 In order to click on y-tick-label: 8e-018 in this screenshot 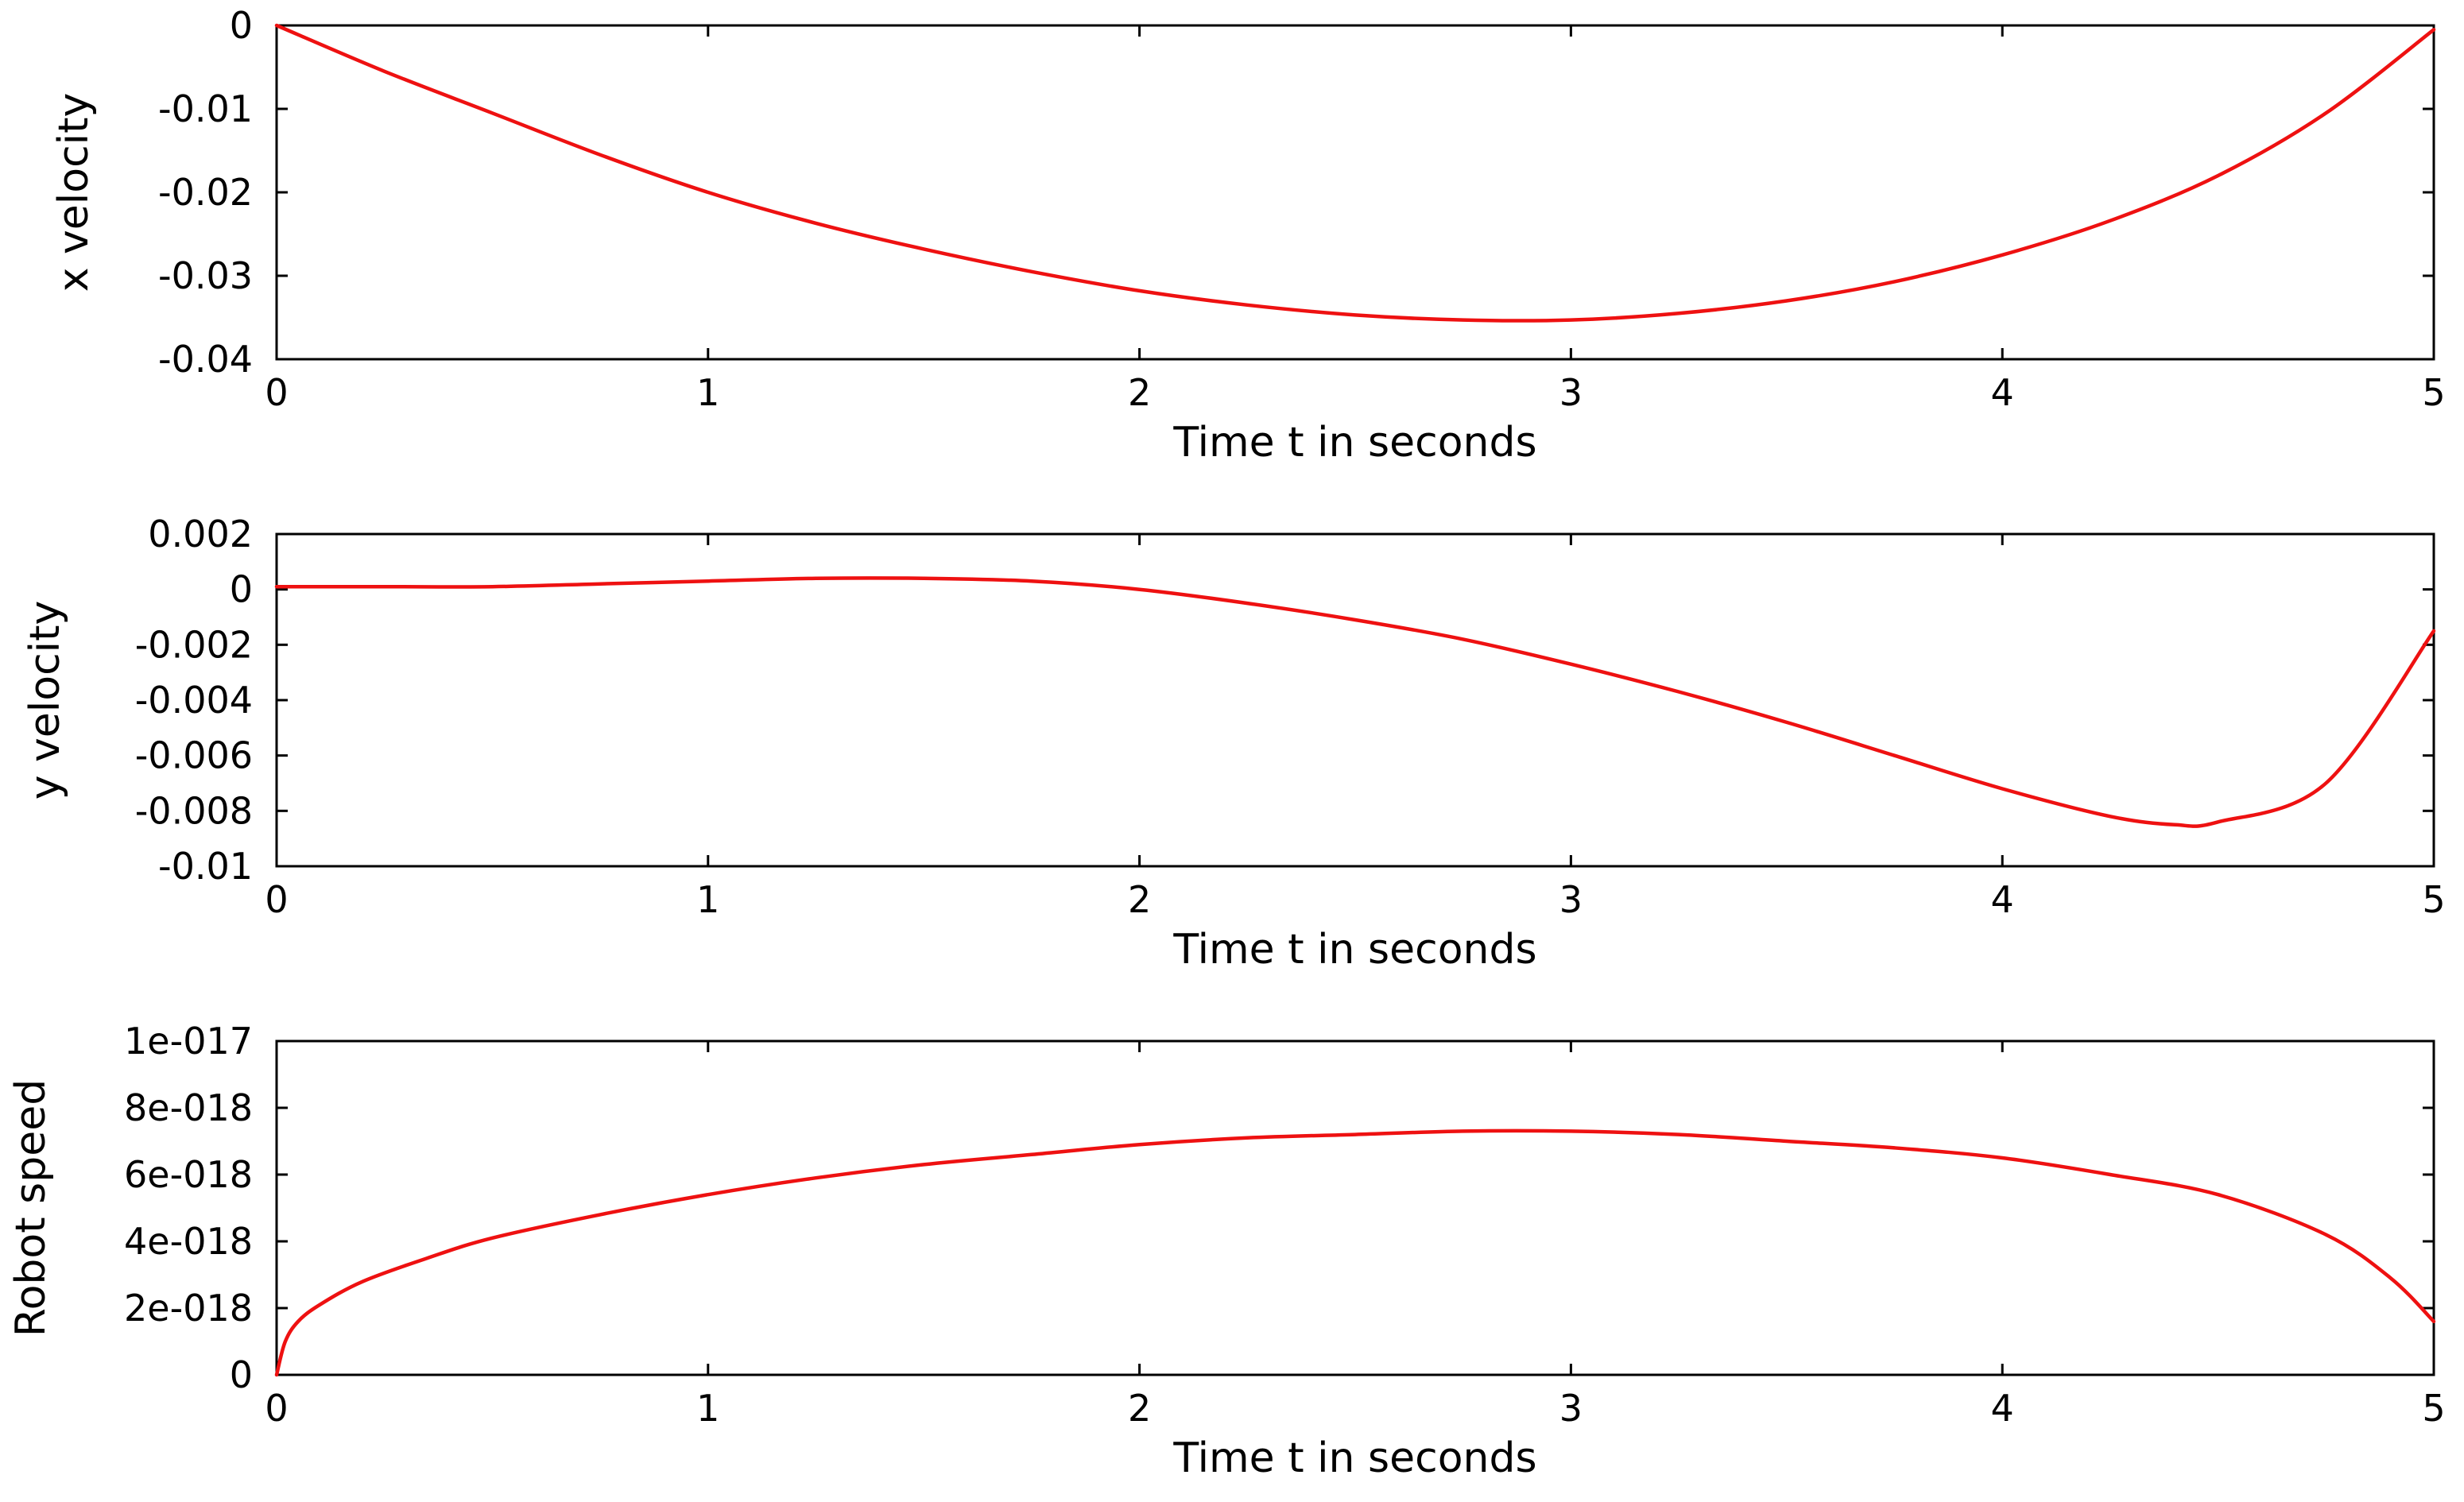, I will do `click(188, 1107)`.